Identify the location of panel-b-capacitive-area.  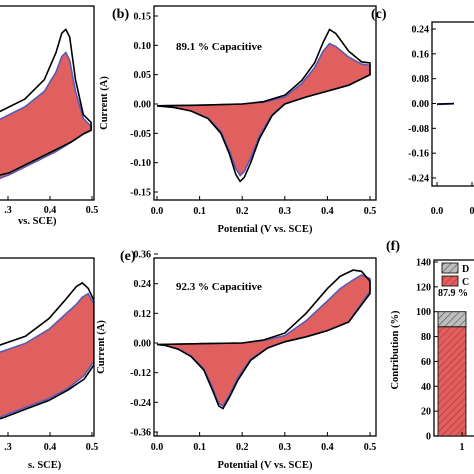
(263, 109).